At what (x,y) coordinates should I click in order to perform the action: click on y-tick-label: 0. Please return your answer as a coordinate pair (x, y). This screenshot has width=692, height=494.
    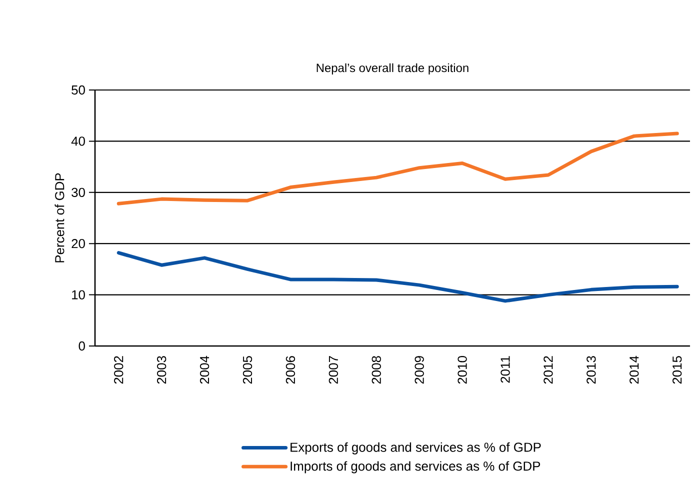
    Looking at the image, I should click on (81, 346).